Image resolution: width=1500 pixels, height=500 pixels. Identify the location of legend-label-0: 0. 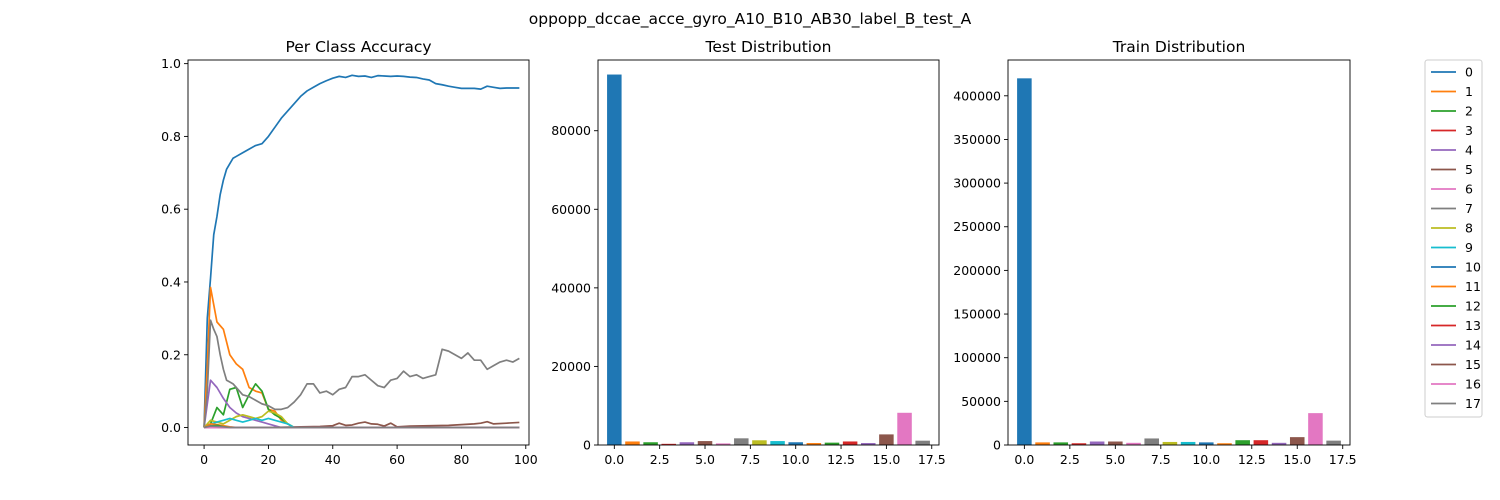
(1469, 72).